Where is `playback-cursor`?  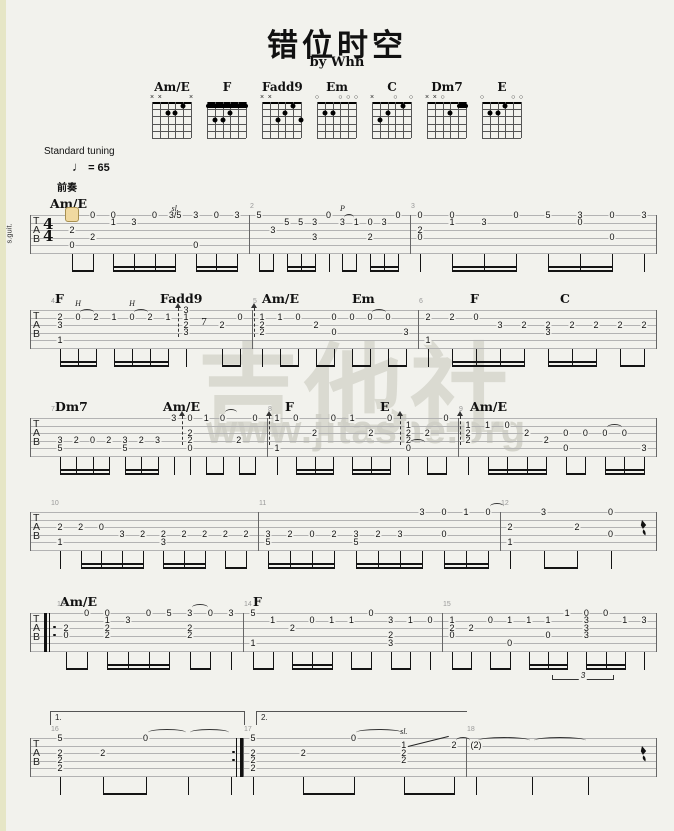 playback-cursor is located at coordinates (72, 214).